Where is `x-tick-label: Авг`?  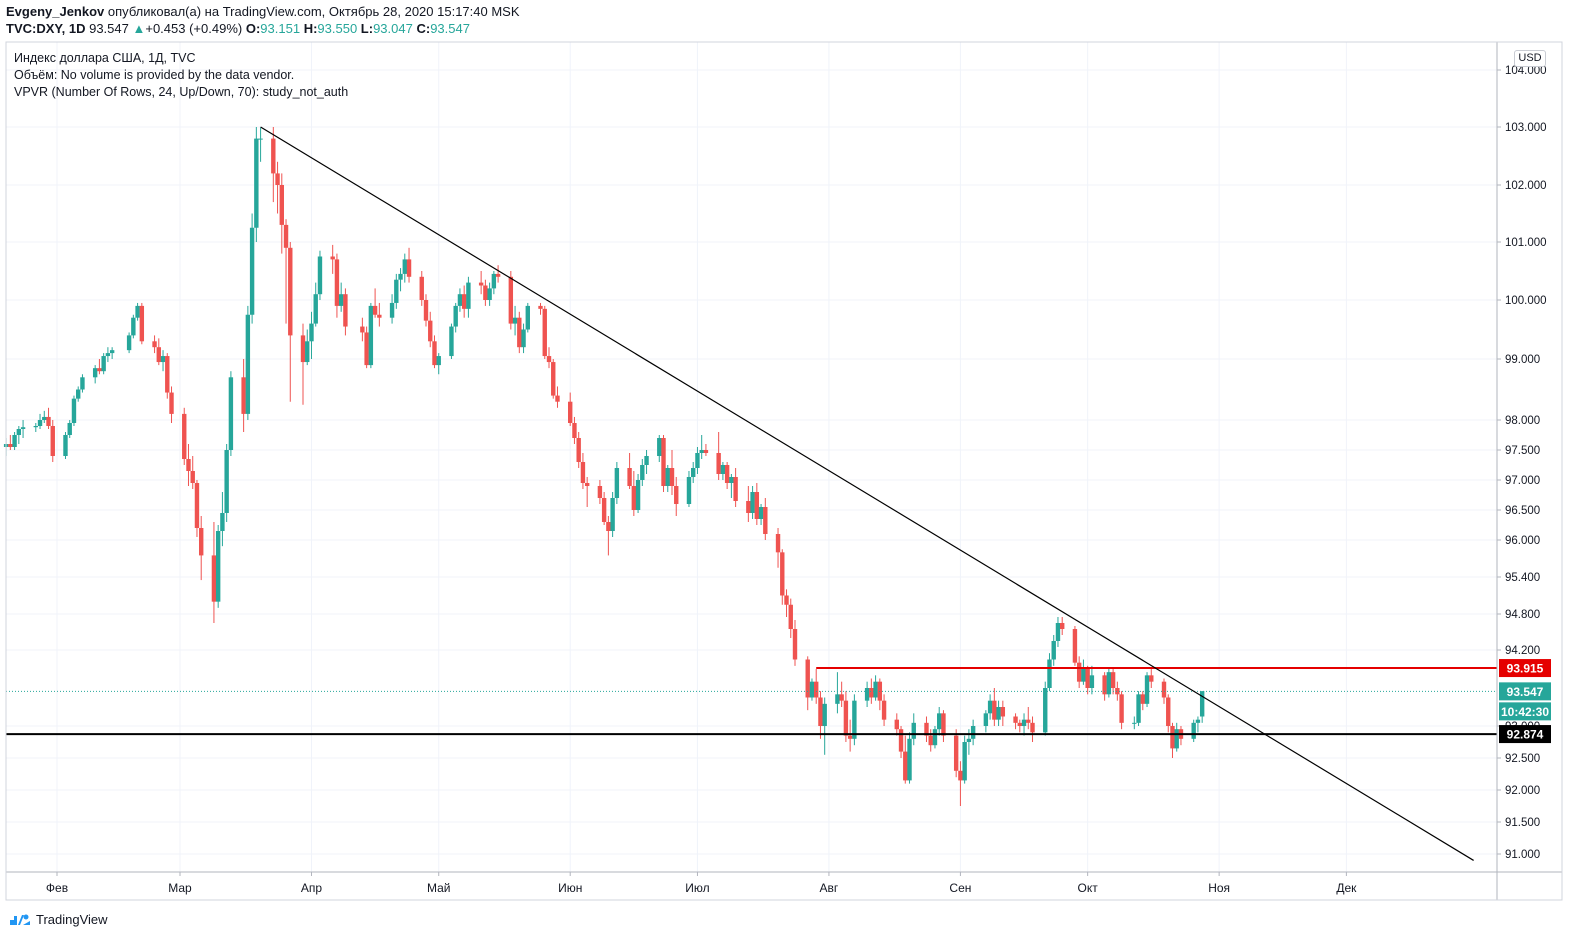
x-tick-label: Авг is located at coordinates (829, 888).